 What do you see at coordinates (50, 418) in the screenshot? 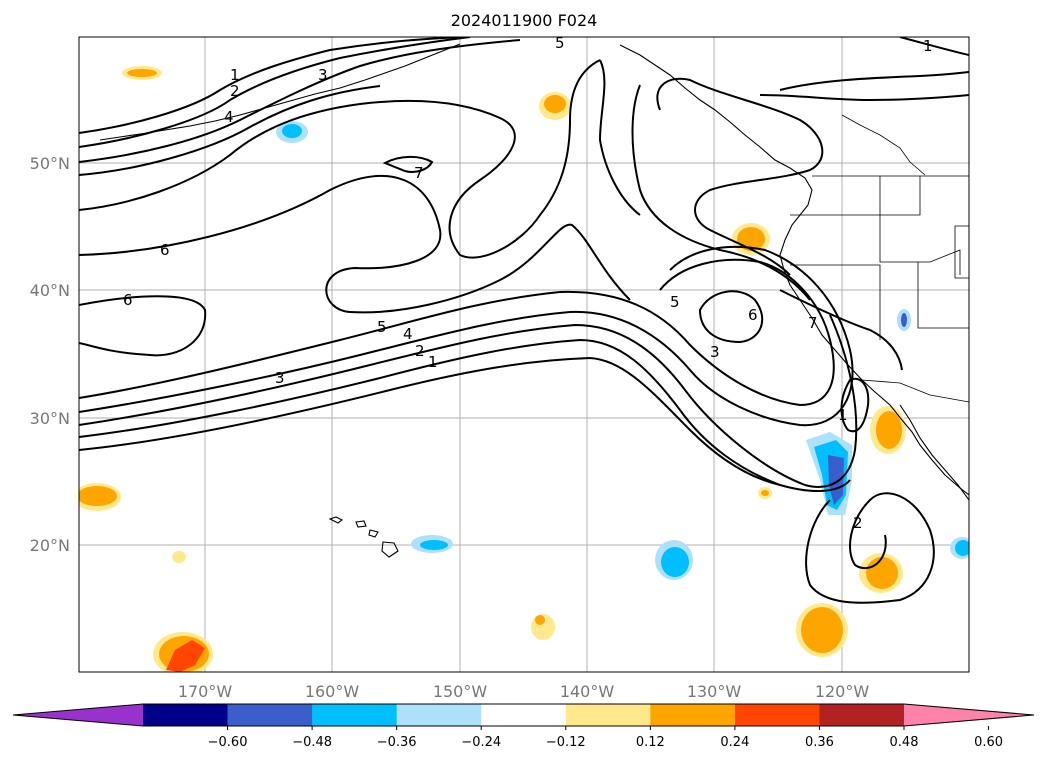
I see `lat-label: 30°N` at bounding box center [50, 418].